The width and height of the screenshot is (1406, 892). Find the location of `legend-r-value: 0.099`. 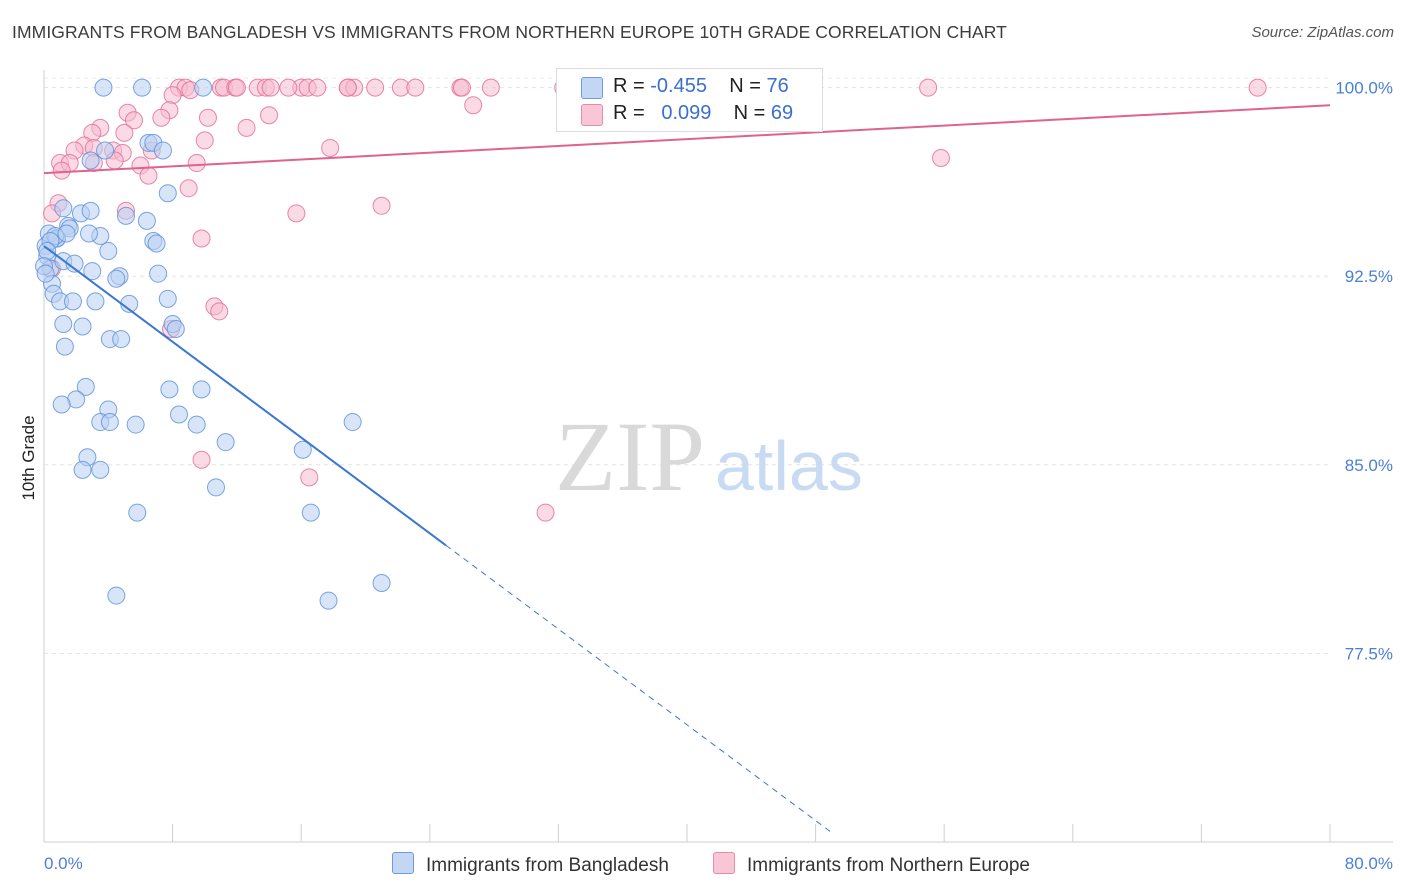

legend-r-value: 0.099 is located at coordinates (686, 113).